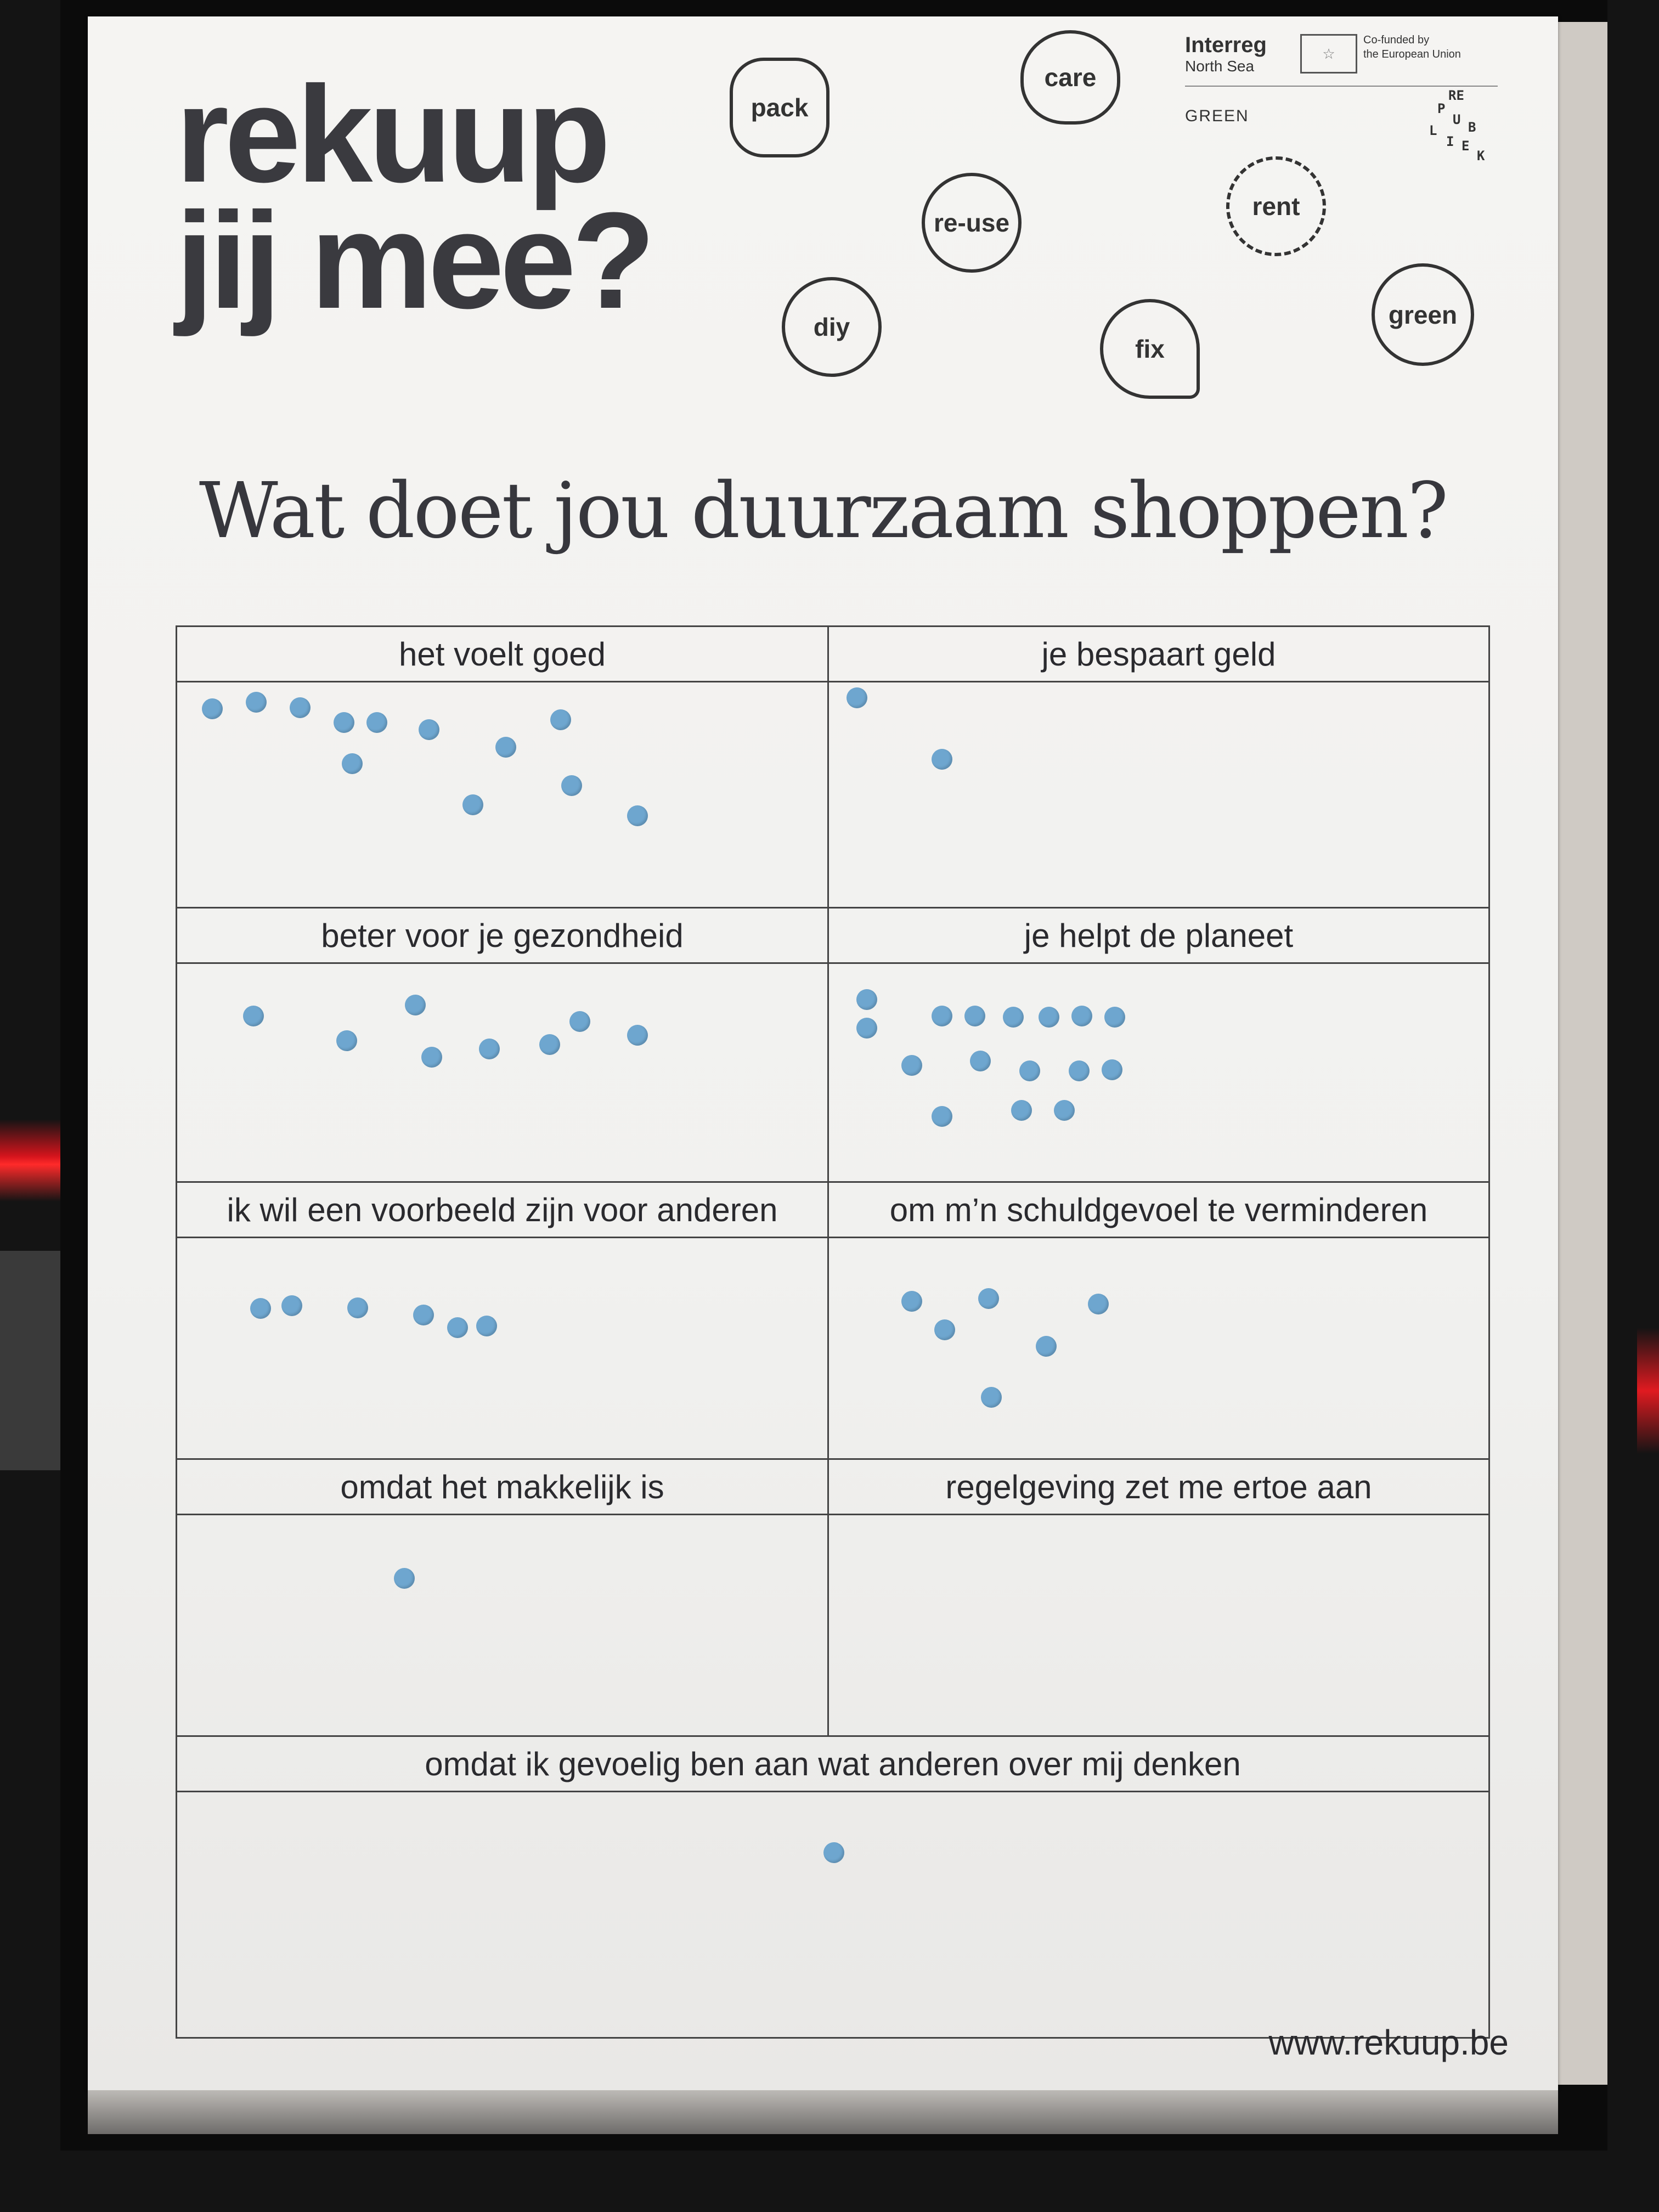 Image resolution: width=1659 pixels, height=2212 pixels. Describe the element at coordinates (393, 134) in the screenshot. I see `logo-line-1: rekuup` at that location.